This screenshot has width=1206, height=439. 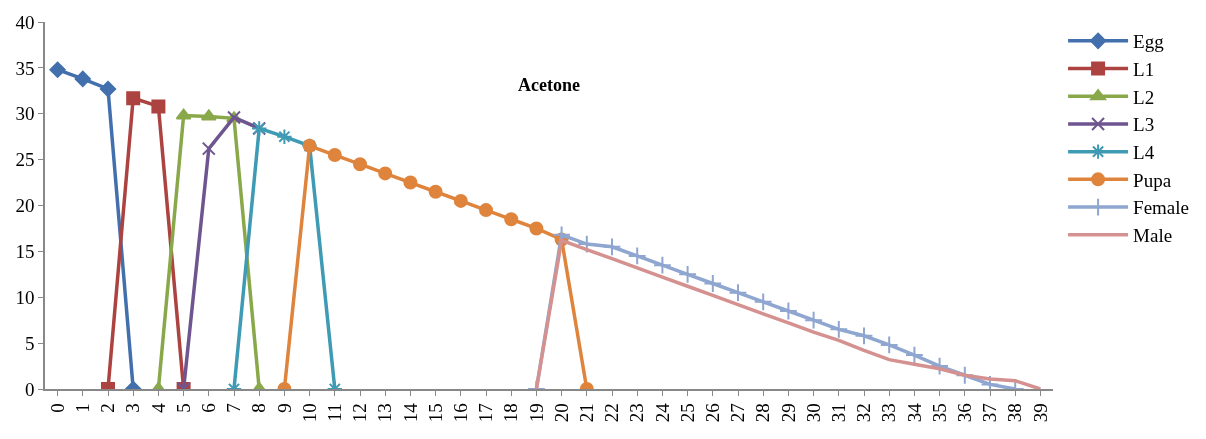 I want to click on x-tick-label: 11, so click(x=334, y=412).